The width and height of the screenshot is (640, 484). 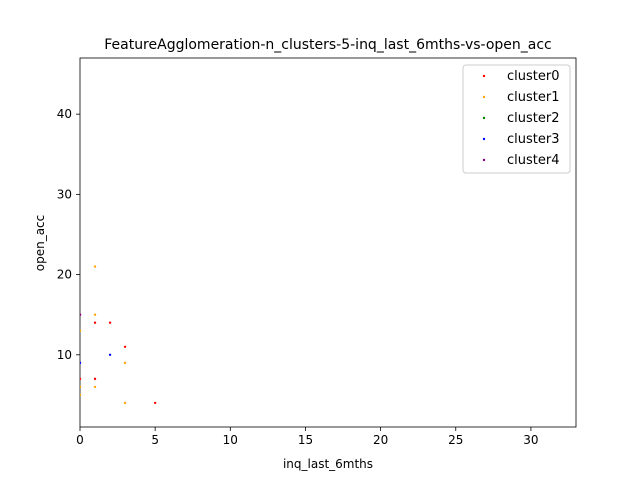 What do you see at coordinates (80, 440) in the screenshot?
I see `x-tick-label: 0` at bounding box center [80, 440].